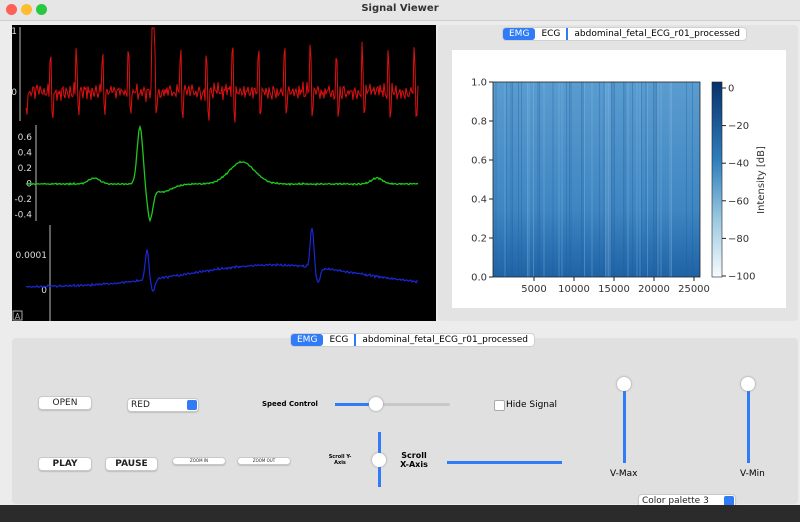  I want to click on colorbar-tick-label: −60, so click(738, 201).